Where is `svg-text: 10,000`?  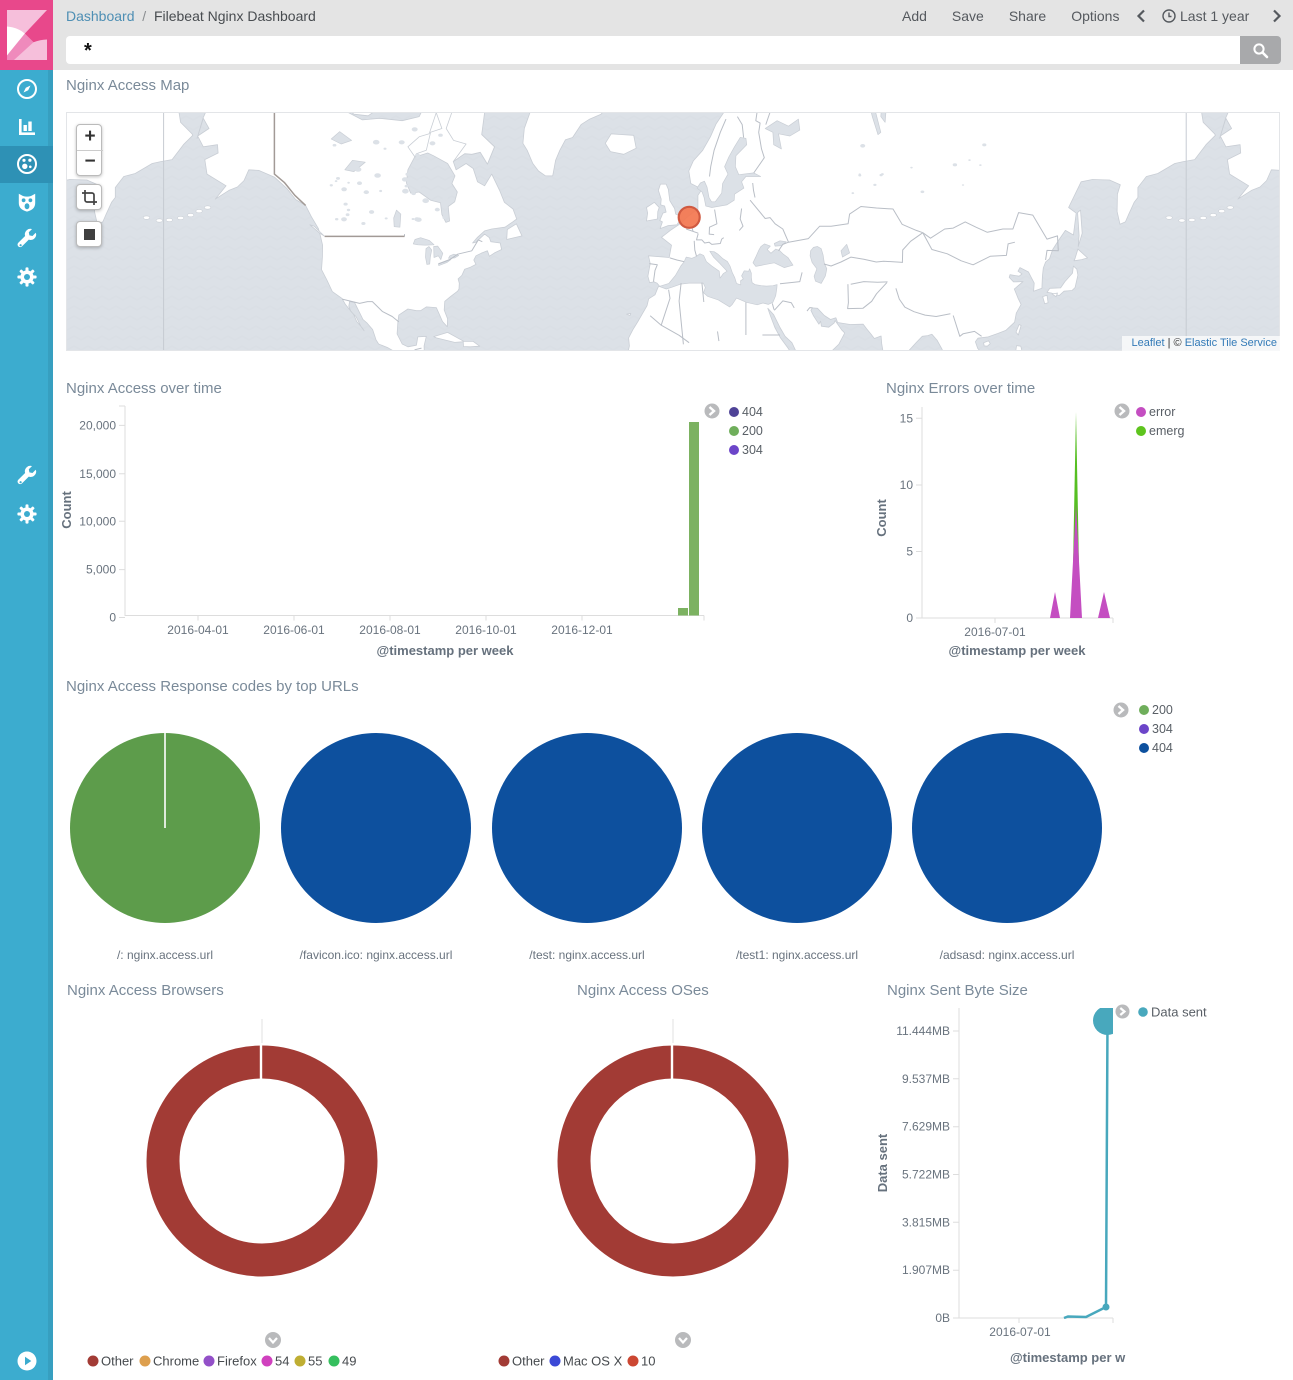 svg-text: 10,000 is located at coordinates (97, 521).